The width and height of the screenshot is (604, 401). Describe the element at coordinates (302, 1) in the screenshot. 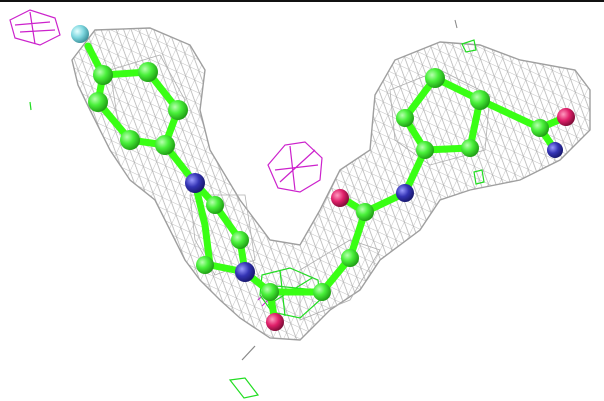

I see `top-border` at that location.